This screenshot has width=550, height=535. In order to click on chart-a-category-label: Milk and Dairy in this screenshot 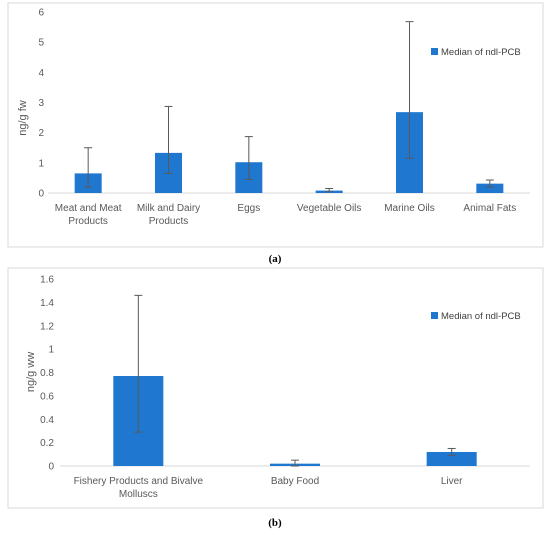, I will do `click(168, 208)`.